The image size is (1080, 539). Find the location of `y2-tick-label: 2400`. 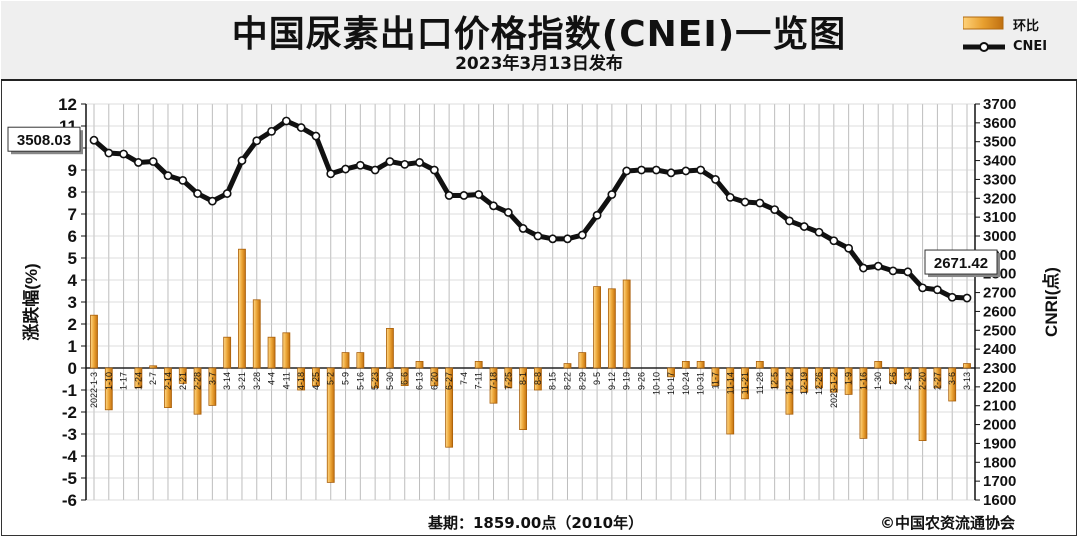

y2-tick-label: 2400 is located at coordinates (999, 349).